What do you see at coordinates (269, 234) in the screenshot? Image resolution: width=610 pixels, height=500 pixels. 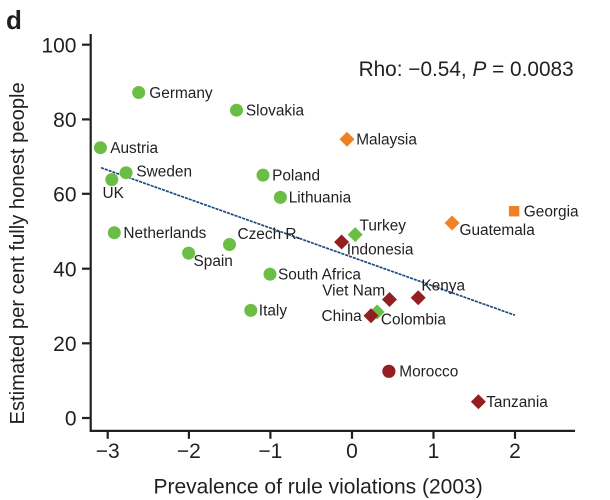 I see `svg-text: Czech R.` at bounding box center [269, 234].